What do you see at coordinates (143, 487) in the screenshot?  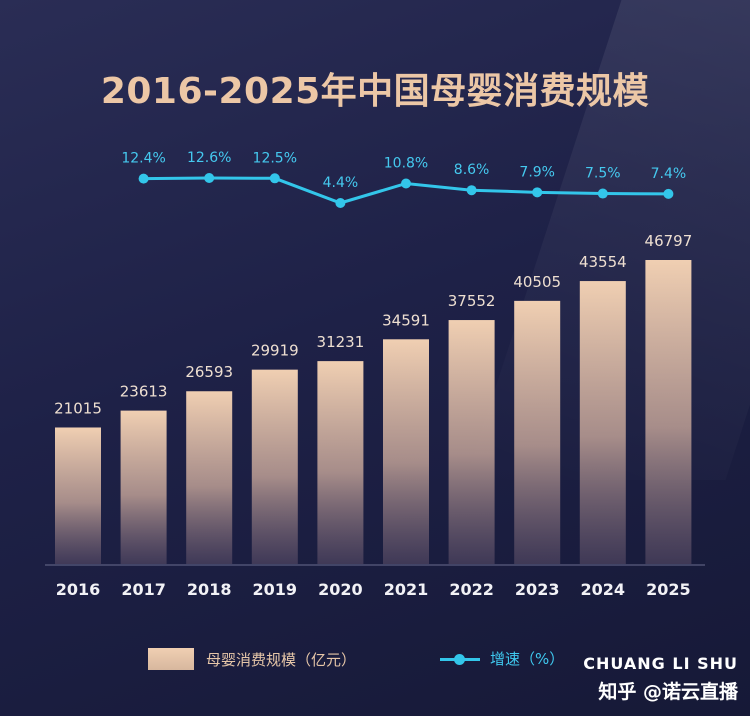 I see `bar-2017` at bounding box center [143, 487].